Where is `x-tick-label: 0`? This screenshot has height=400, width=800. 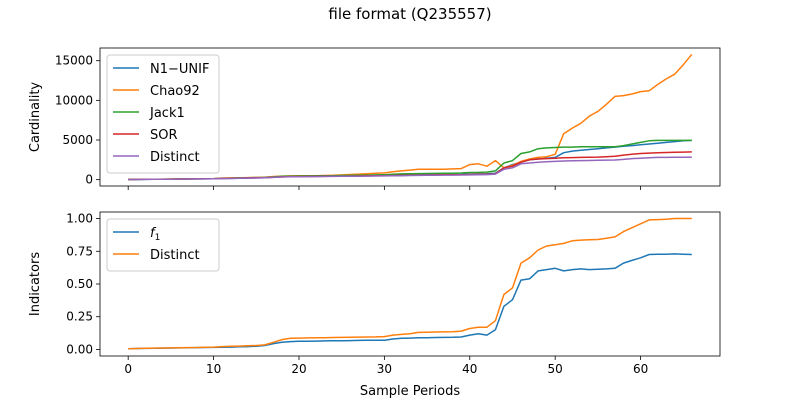 x-tick-label: 0 is located at coordinates (128, 369).